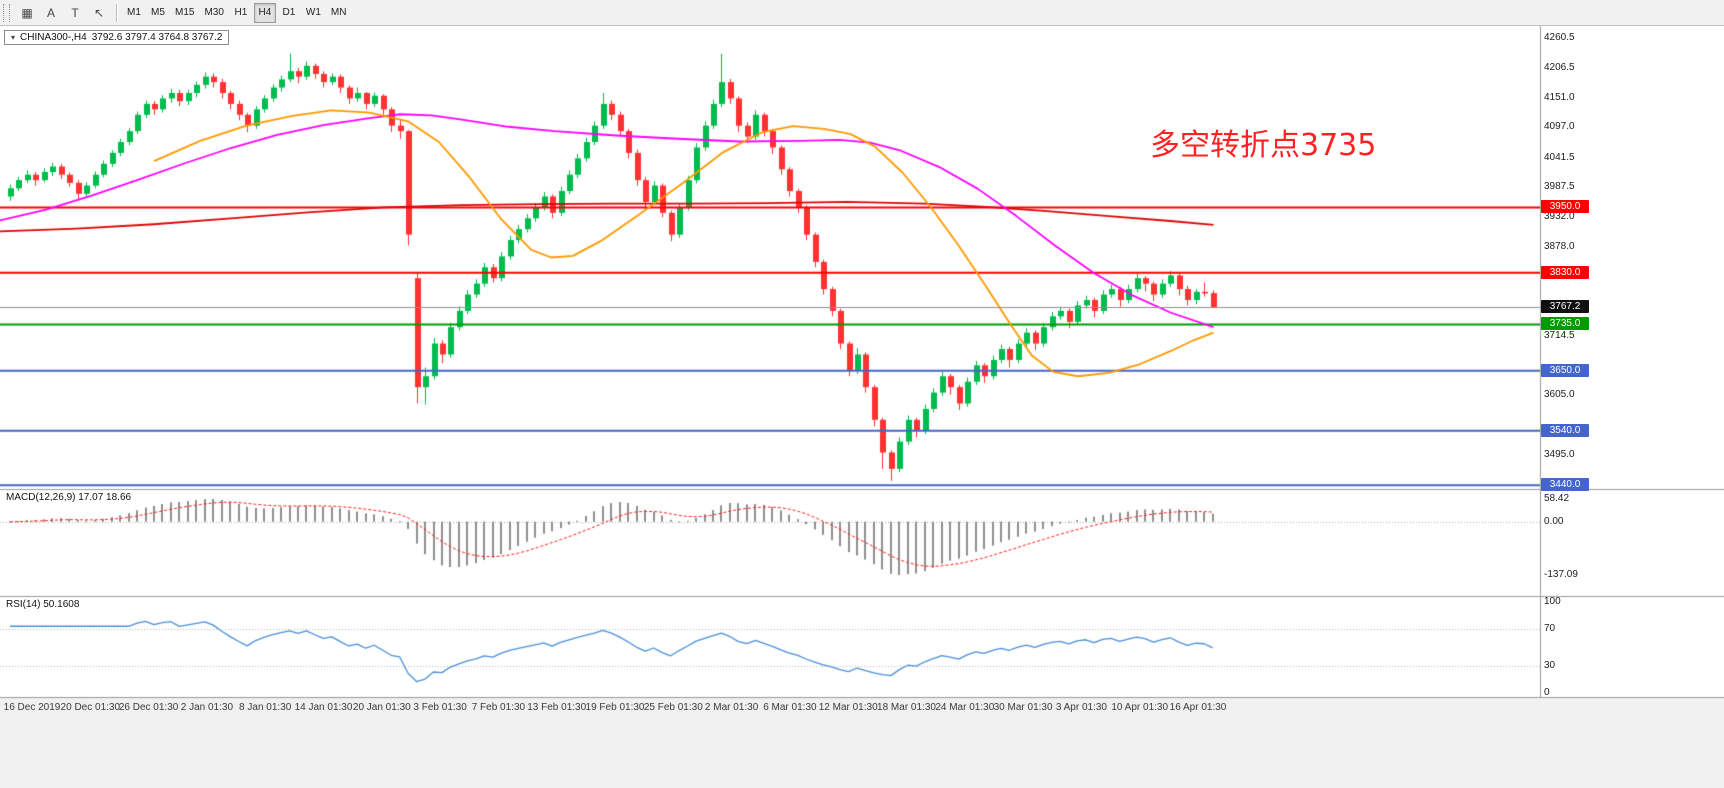 The width and height of the screenshot is (1724, 788). I want to click on timeframe-button-M1: M1, so click(134, 13).